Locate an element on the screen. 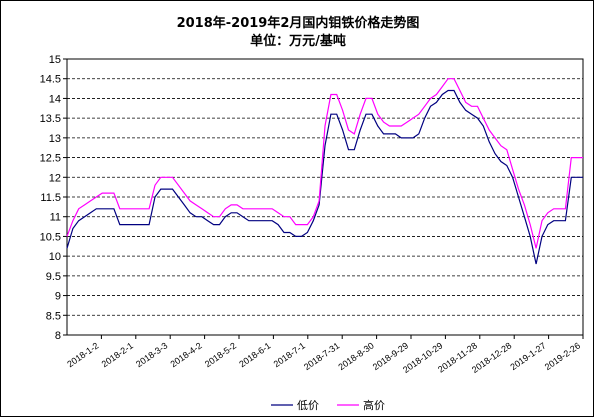  x-tick-label: 2019-2-26 is located at coordinates (562, 356).